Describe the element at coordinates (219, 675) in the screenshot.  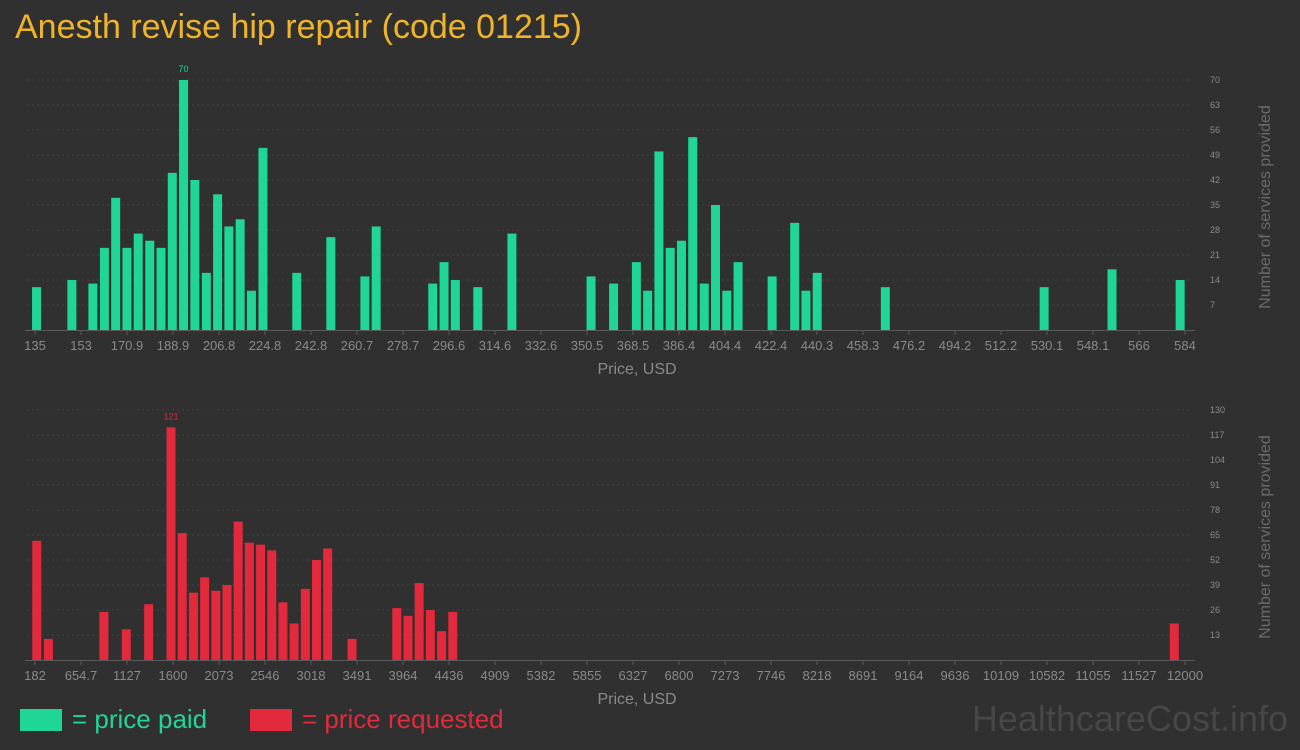
I see `x-tick-label-requested: 2073` at that location.